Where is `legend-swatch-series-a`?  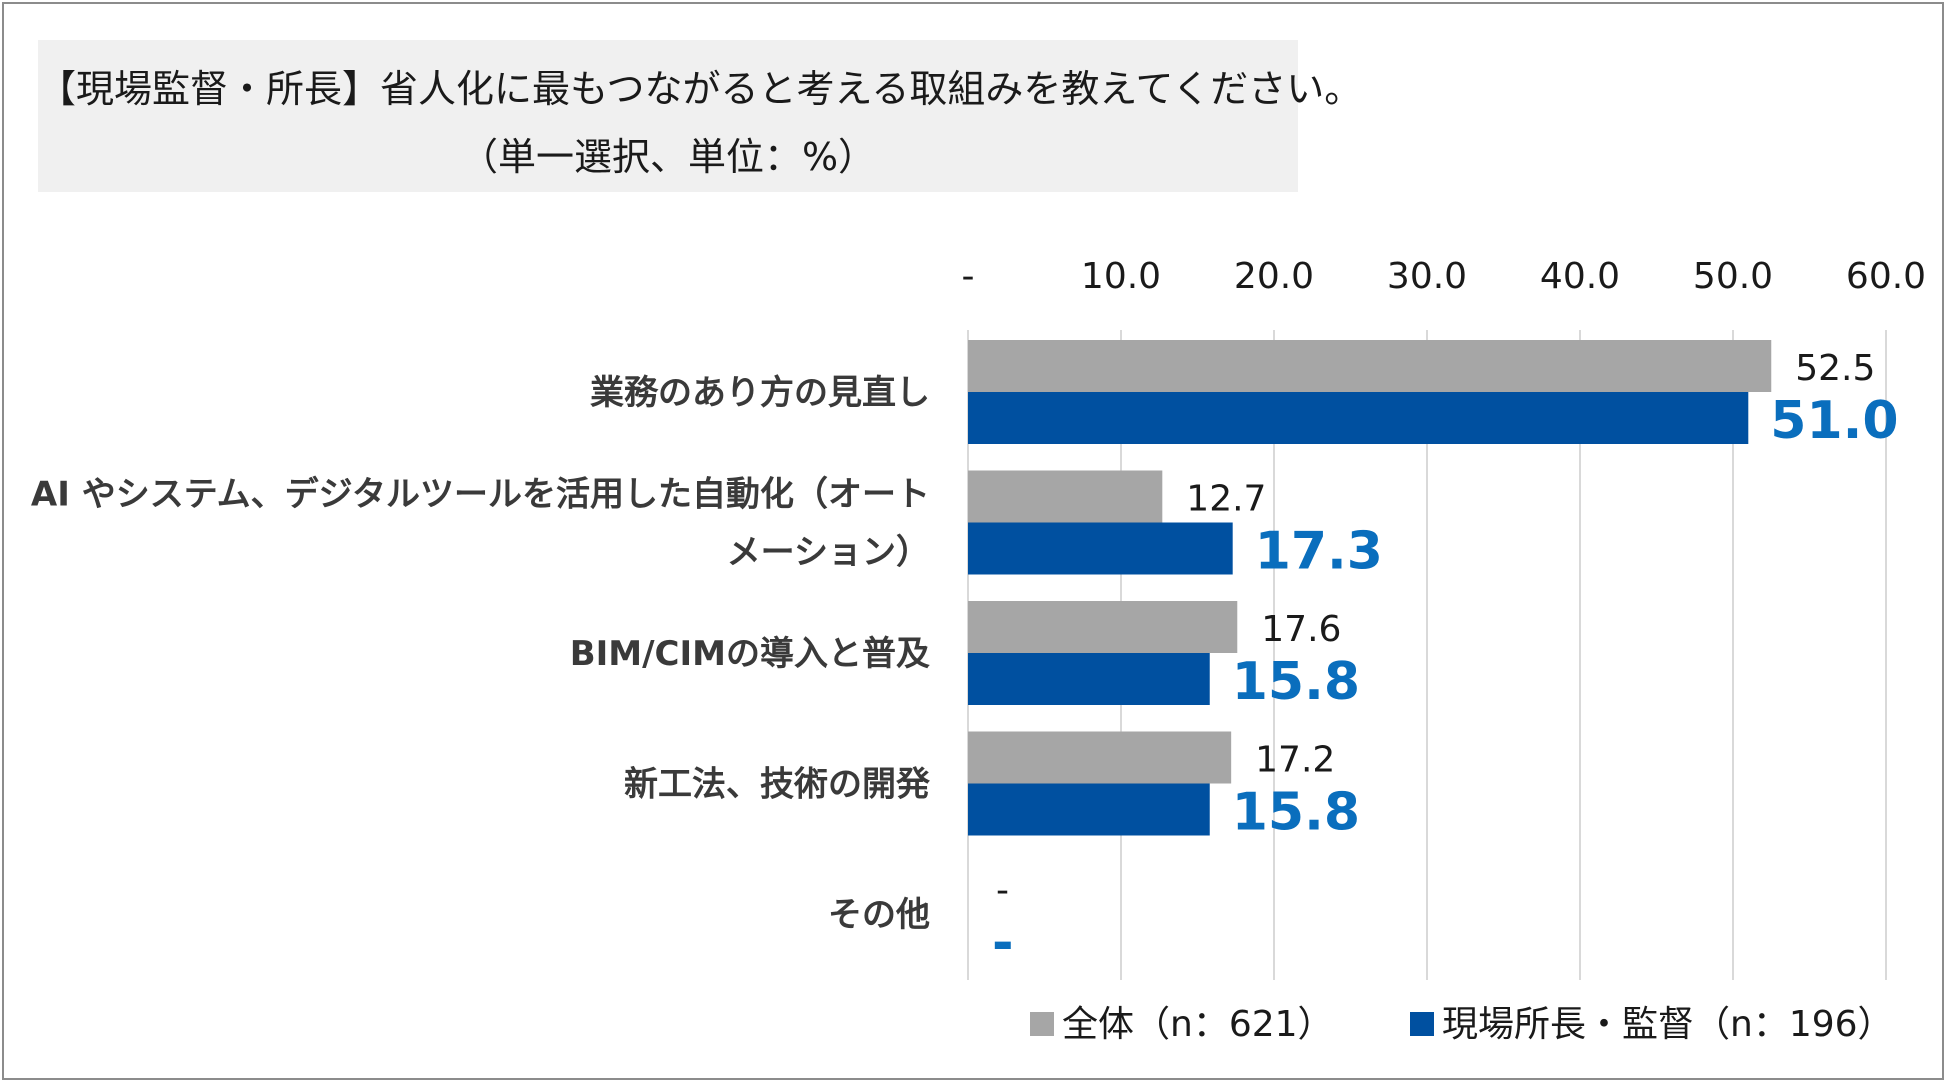 legend-swatch-series-a is located at coordinates (1042, 1024).